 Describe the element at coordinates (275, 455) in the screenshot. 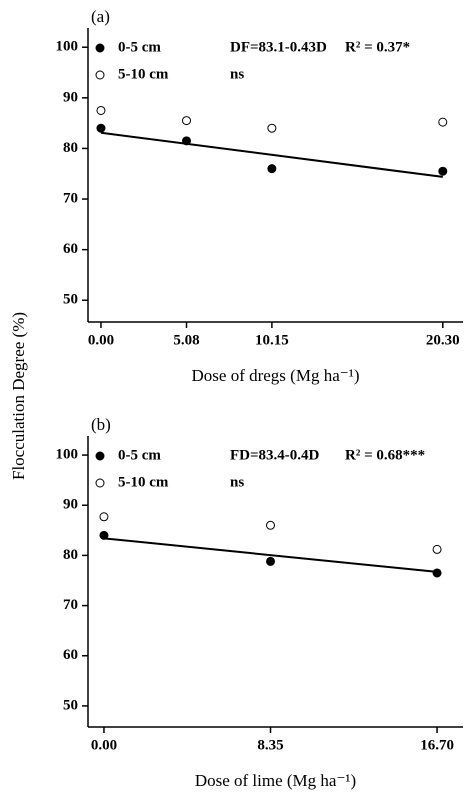

I see `equation: FD=83.4-0.4D` at that location.